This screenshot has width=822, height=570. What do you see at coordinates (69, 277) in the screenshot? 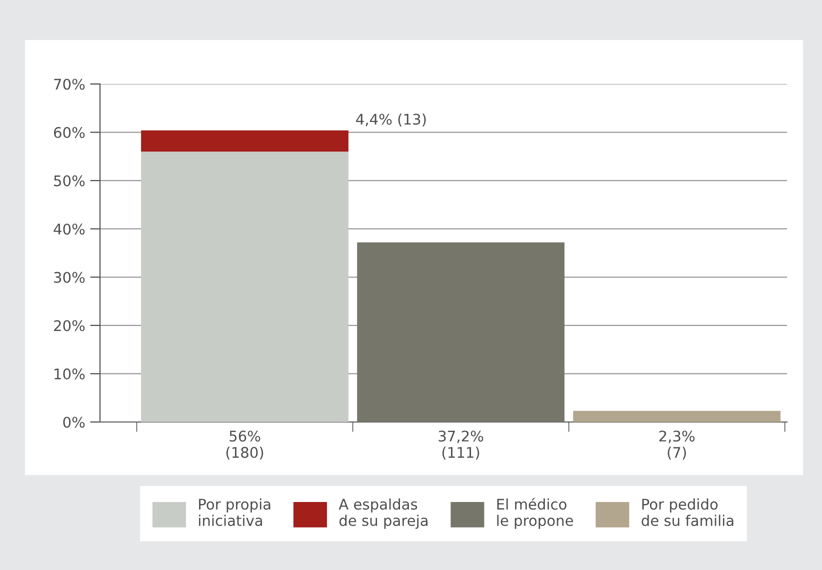
I see `y-tick-label: 30%` at bounding box center [69, 277].